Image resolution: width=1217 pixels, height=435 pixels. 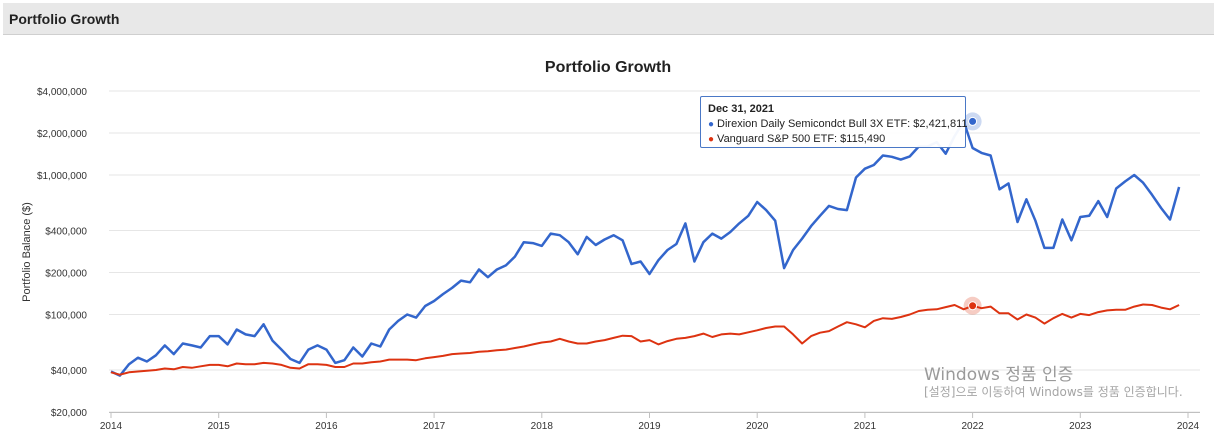 What do you see at coordinates (801, 139) in the screenshot?
I see `tooltip-row-label: Vanguard S&P 500 ETF: $115,490` at bounding box center [801, 139].